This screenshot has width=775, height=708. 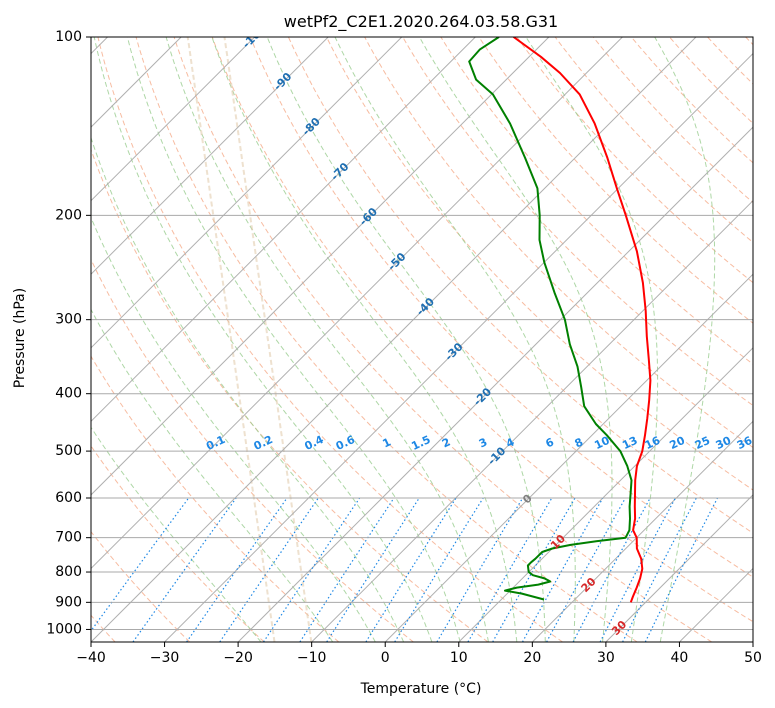 What do you see at coordinates (483, 442) in the screenshot?
I see `mixing-ratio-label: 3` at bounding box center [483, 442].